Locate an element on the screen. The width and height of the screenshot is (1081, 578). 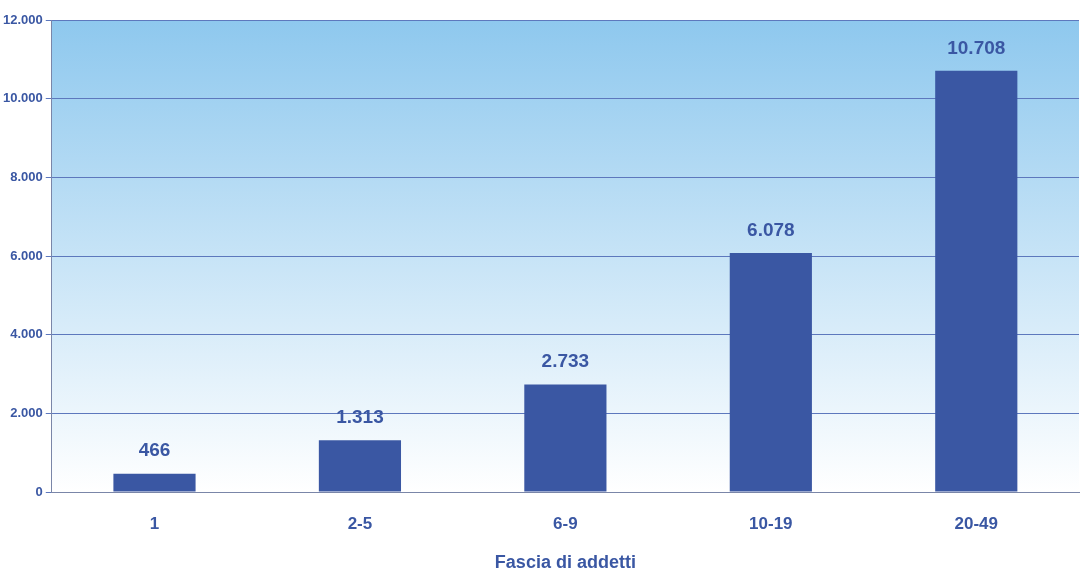
y-tick-label: 12.000 is located at coordinates (23, 19).